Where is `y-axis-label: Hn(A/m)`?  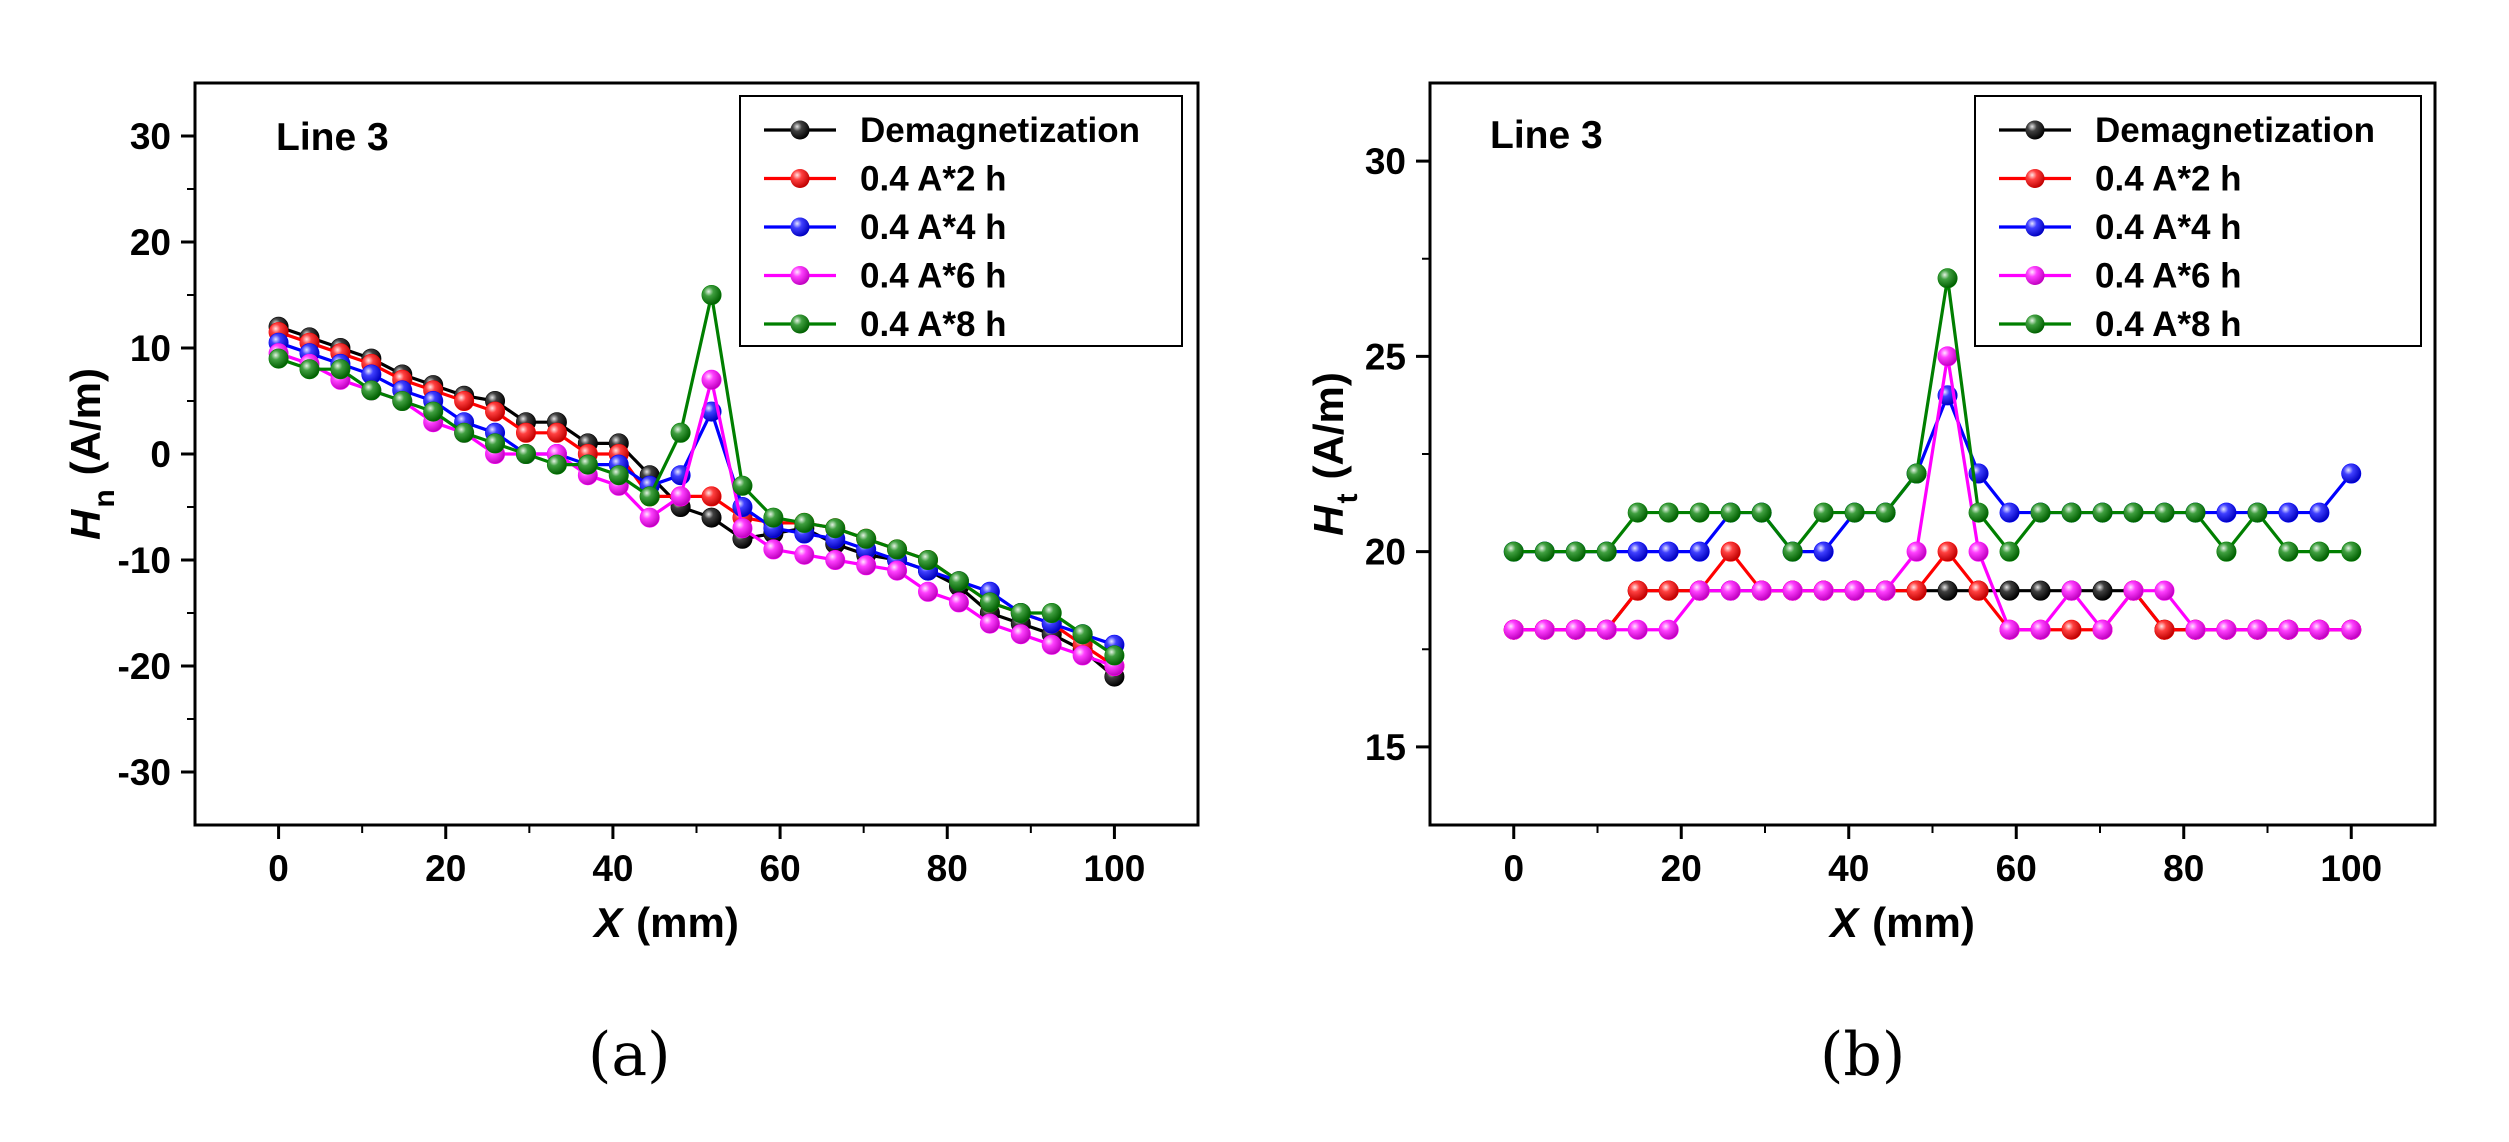 y-axis-label: Hn(A/m) is located at coordinates (91, 454).